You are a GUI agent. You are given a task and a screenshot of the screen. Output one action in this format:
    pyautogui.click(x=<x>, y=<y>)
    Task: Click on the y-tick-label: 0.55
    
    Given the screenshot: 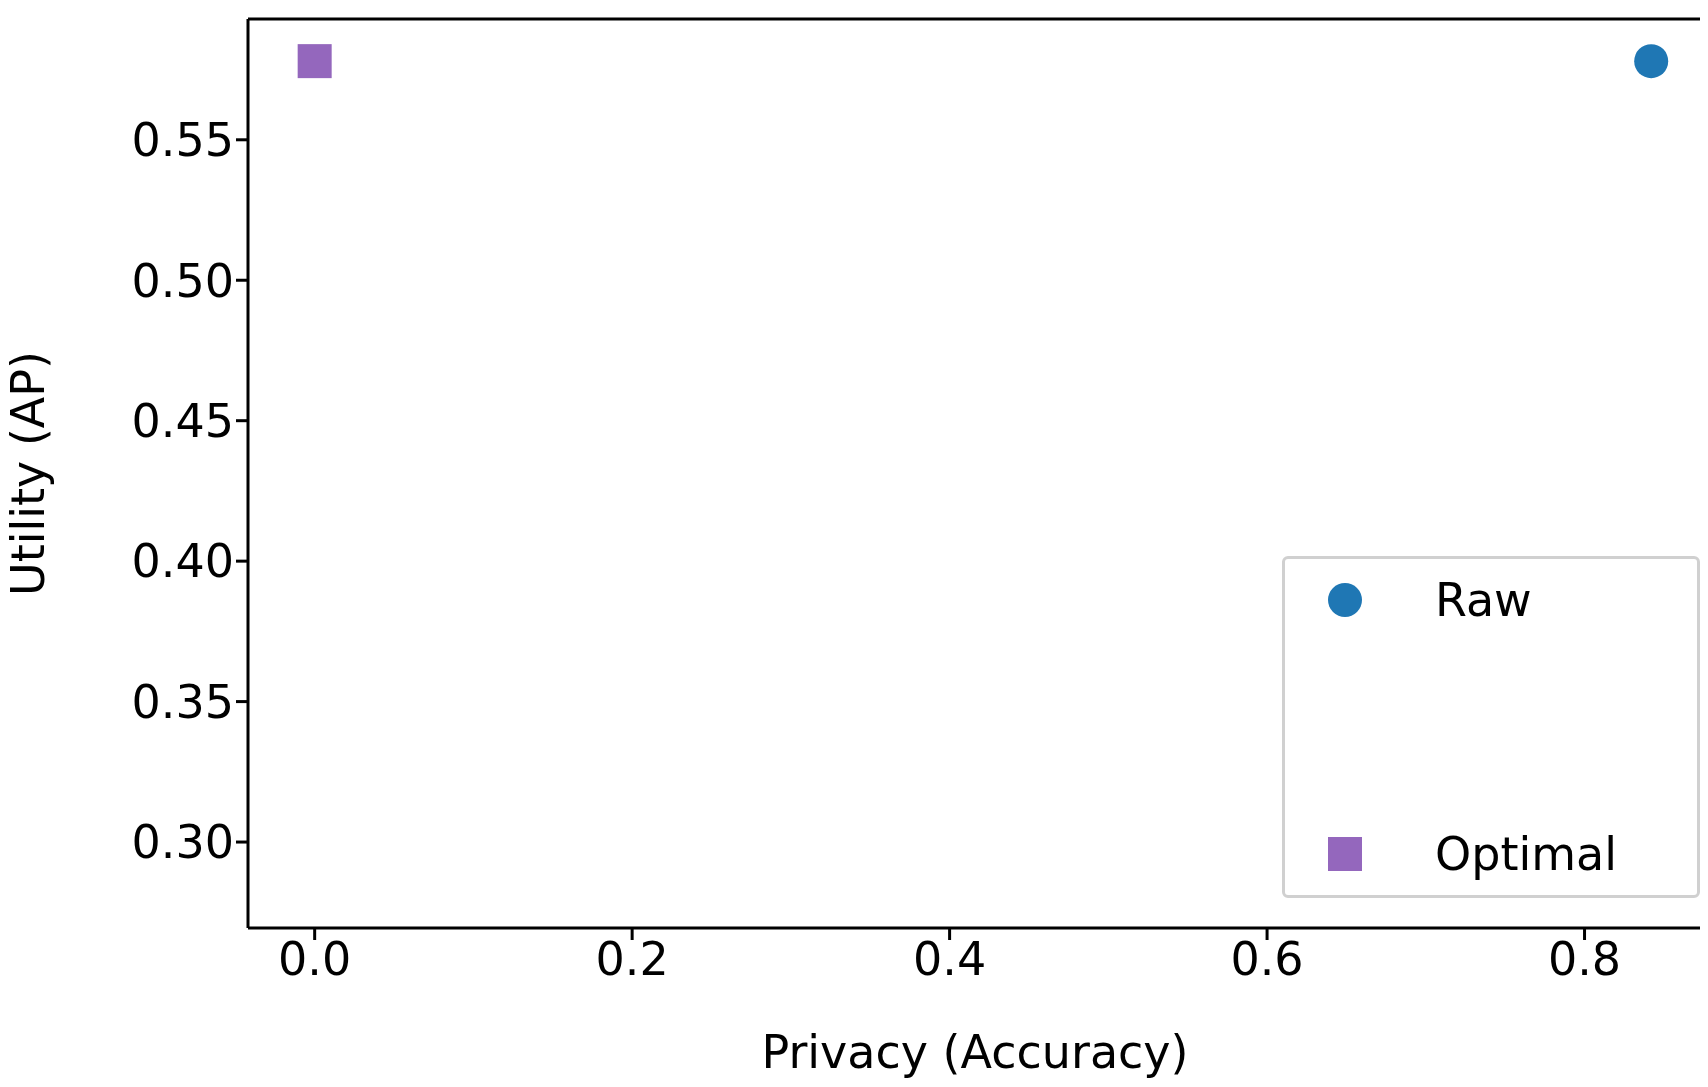 What is the action you would take?
    pyautogui.click(x=182, y=140)
    